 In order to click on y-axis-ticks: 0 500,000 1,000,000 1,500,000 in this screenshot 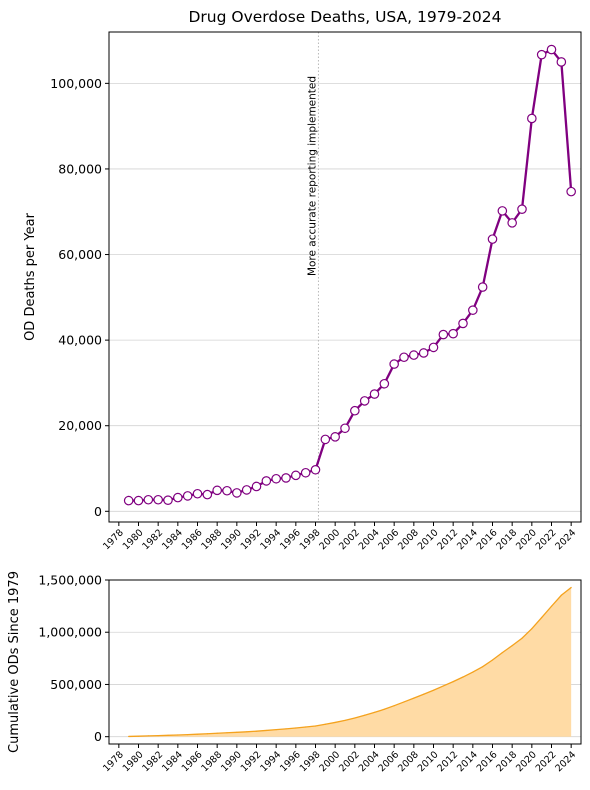, I will do `click(73, 658)`.